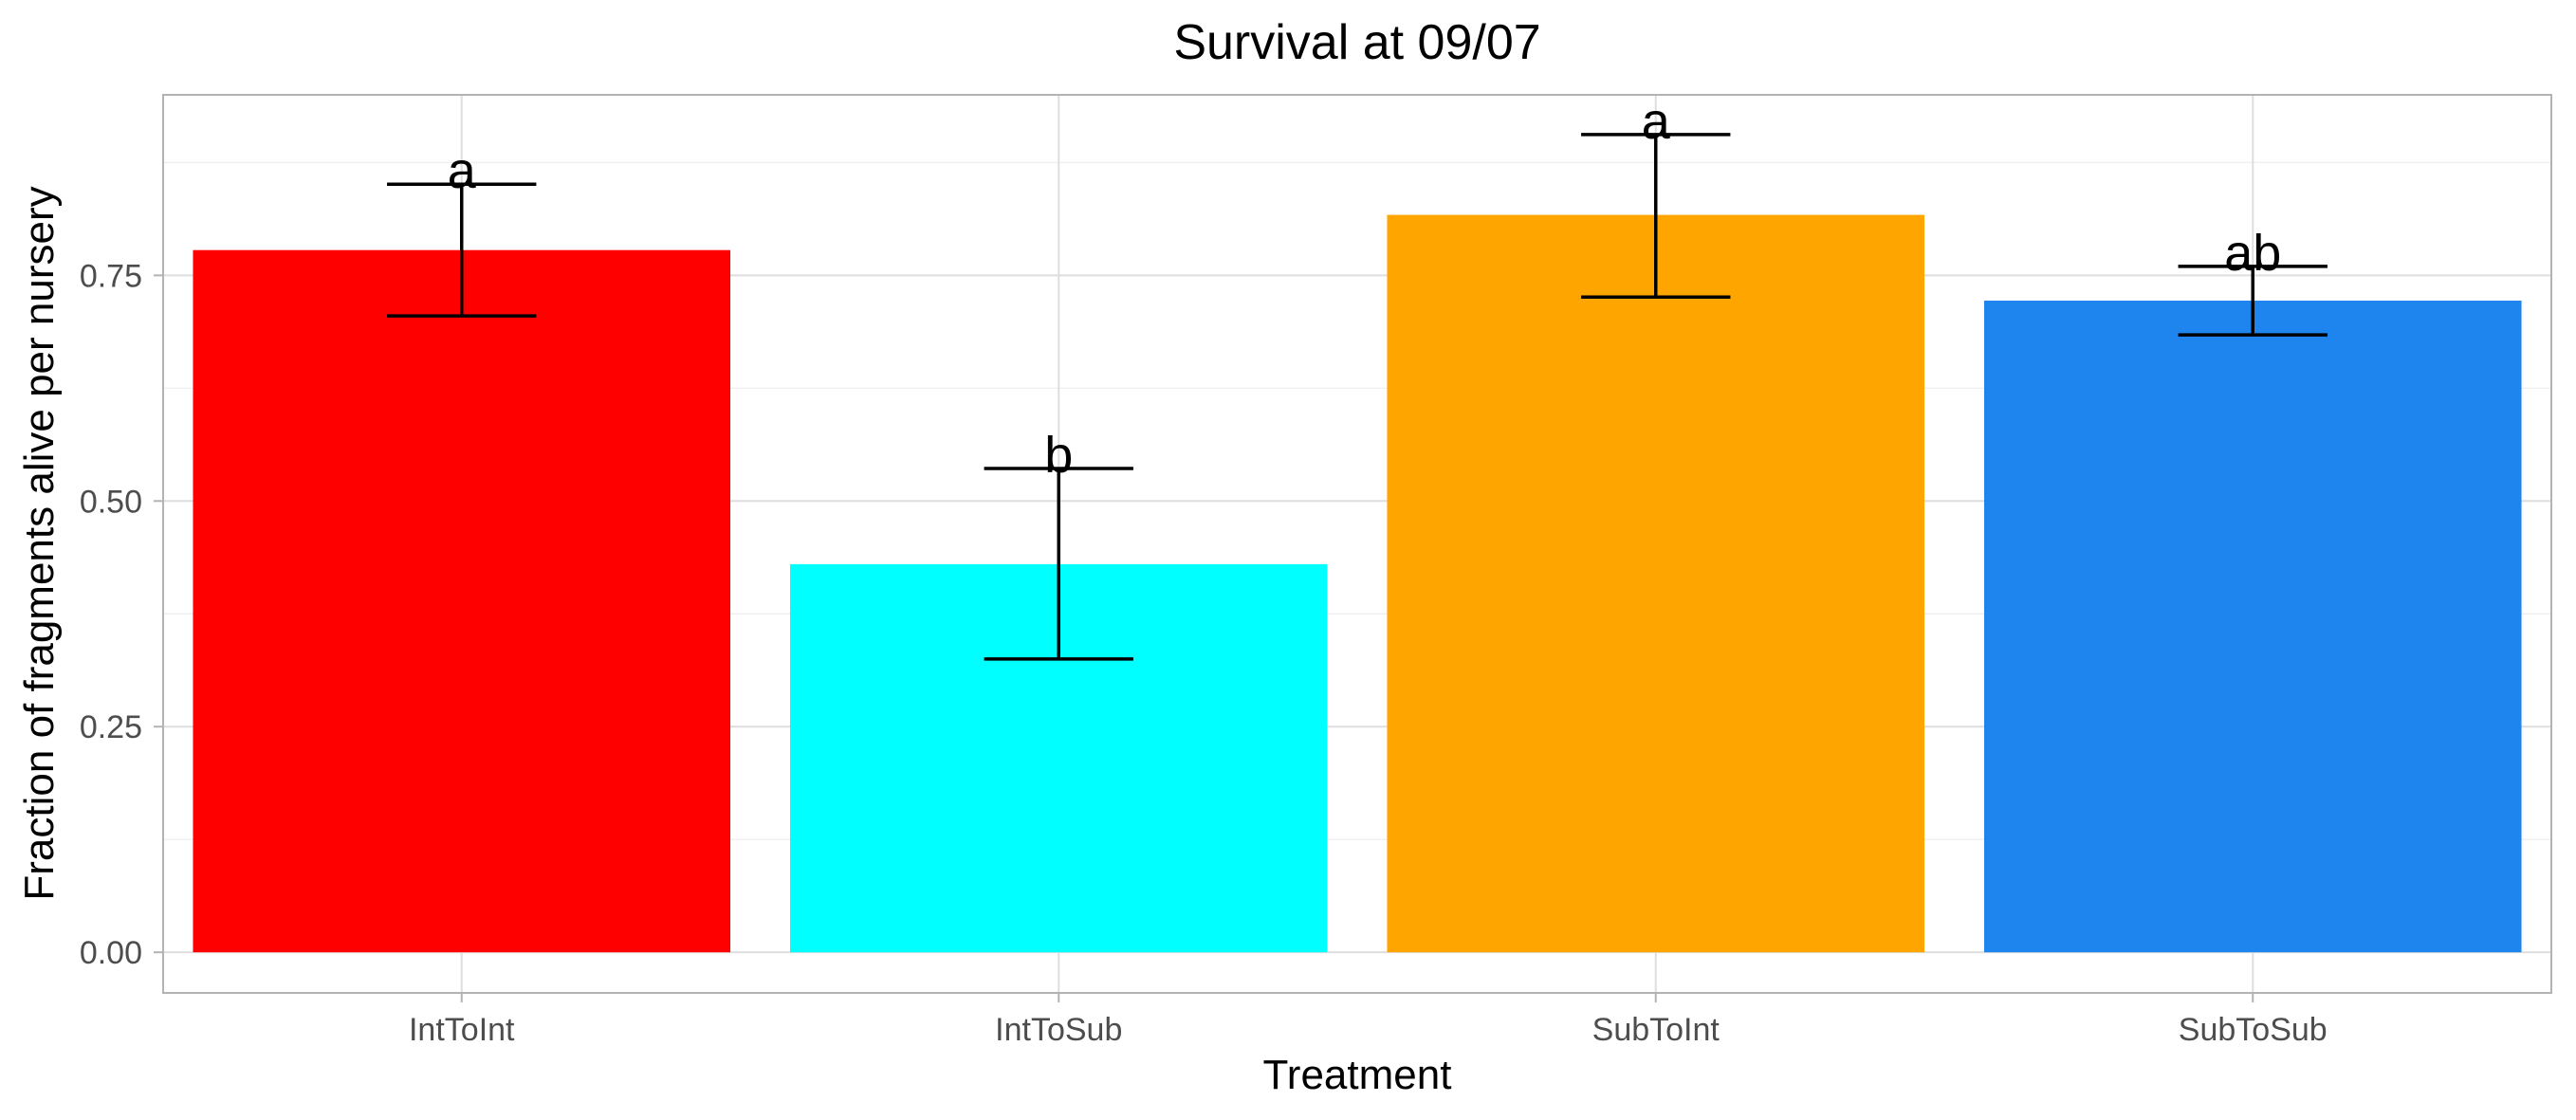 This screenshot has height=1120, width=2576. I want to click on significance-label-subtoint: a, so click(1656, 121).